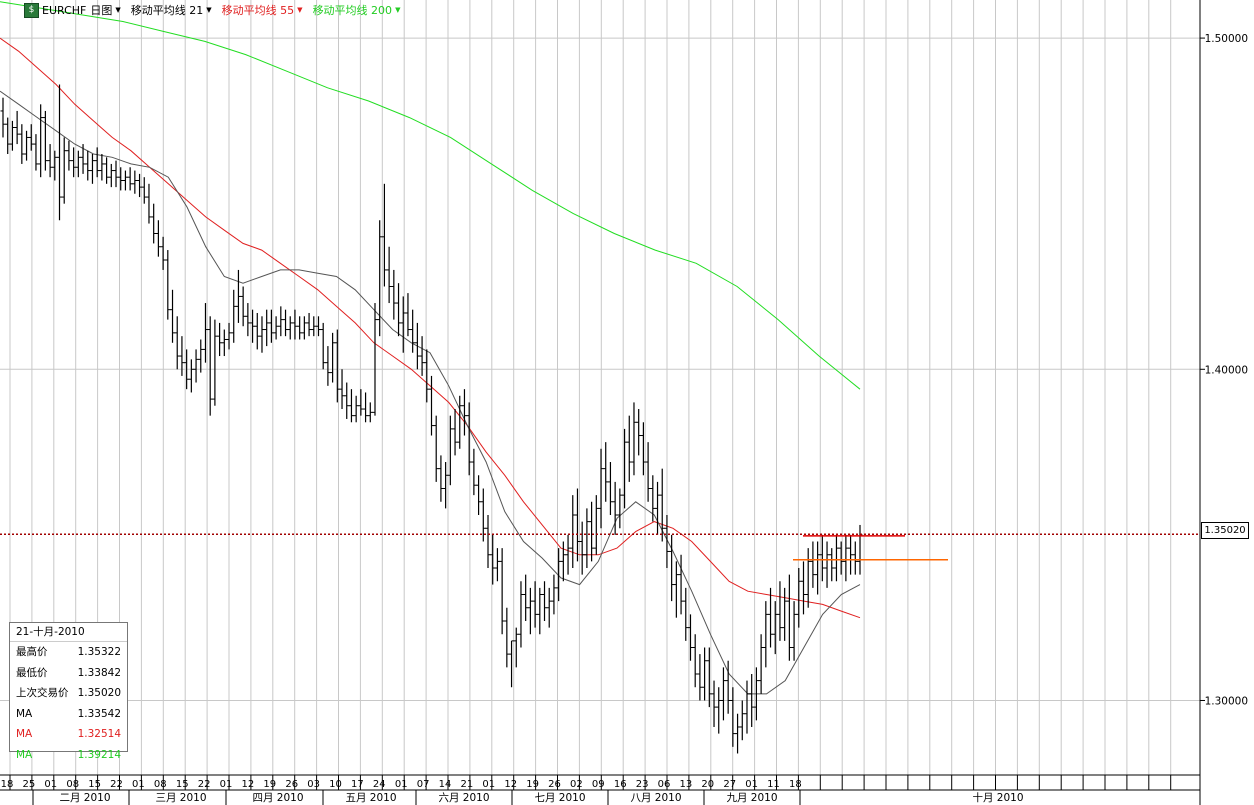 The image size is (1254, 805). Describe the element at coordinates (532, 784) in the screenshot. I see `x-tick-label: 19` at that location.